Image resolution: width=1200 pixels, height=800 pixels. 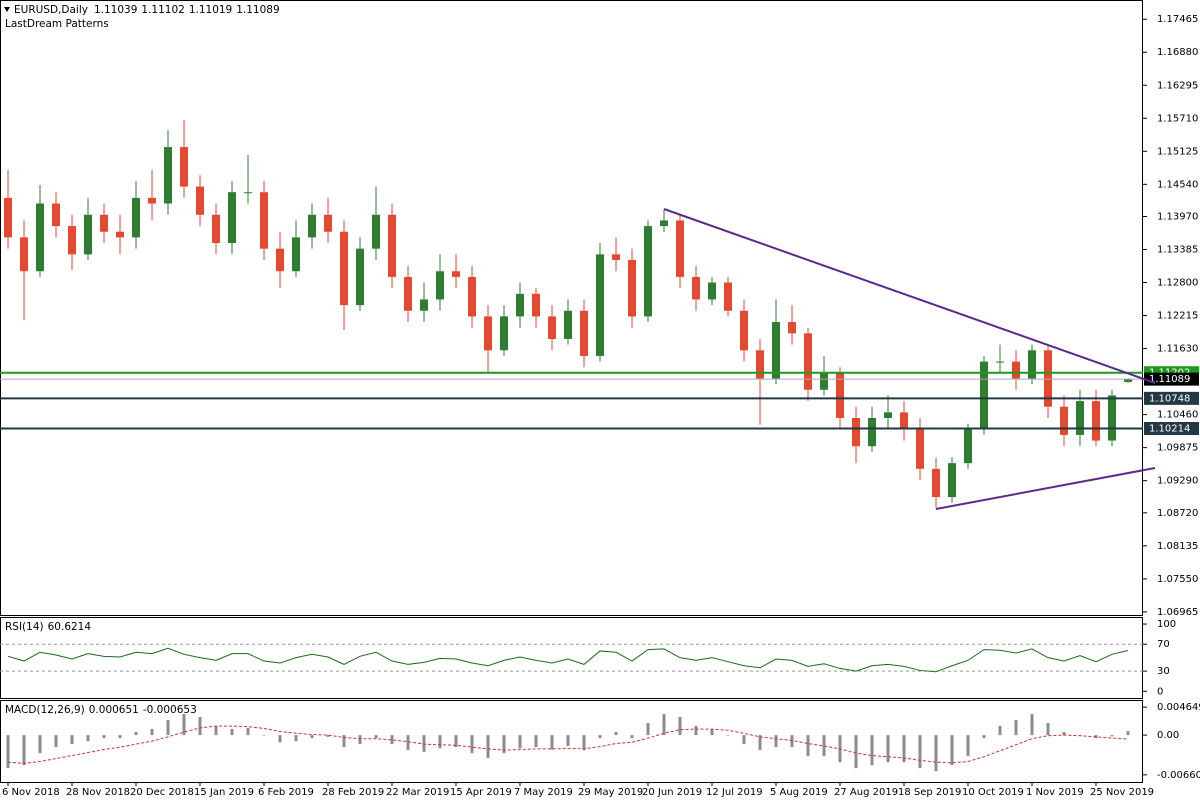 I want to click on y-tick-label: 1.12800, so click(x=1177, y=283).